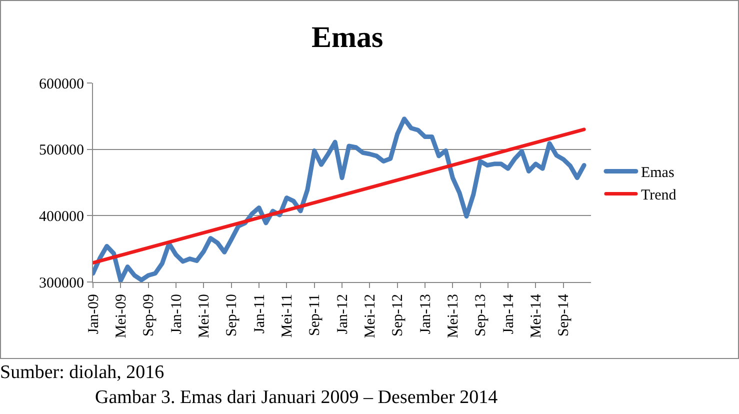 The width and height of the screenshot is (739, 414). What do you see at coordinates (454, 316) in the screenshot?
I see `x-tick-label: Mei-13` at bounding box center [454, 316].